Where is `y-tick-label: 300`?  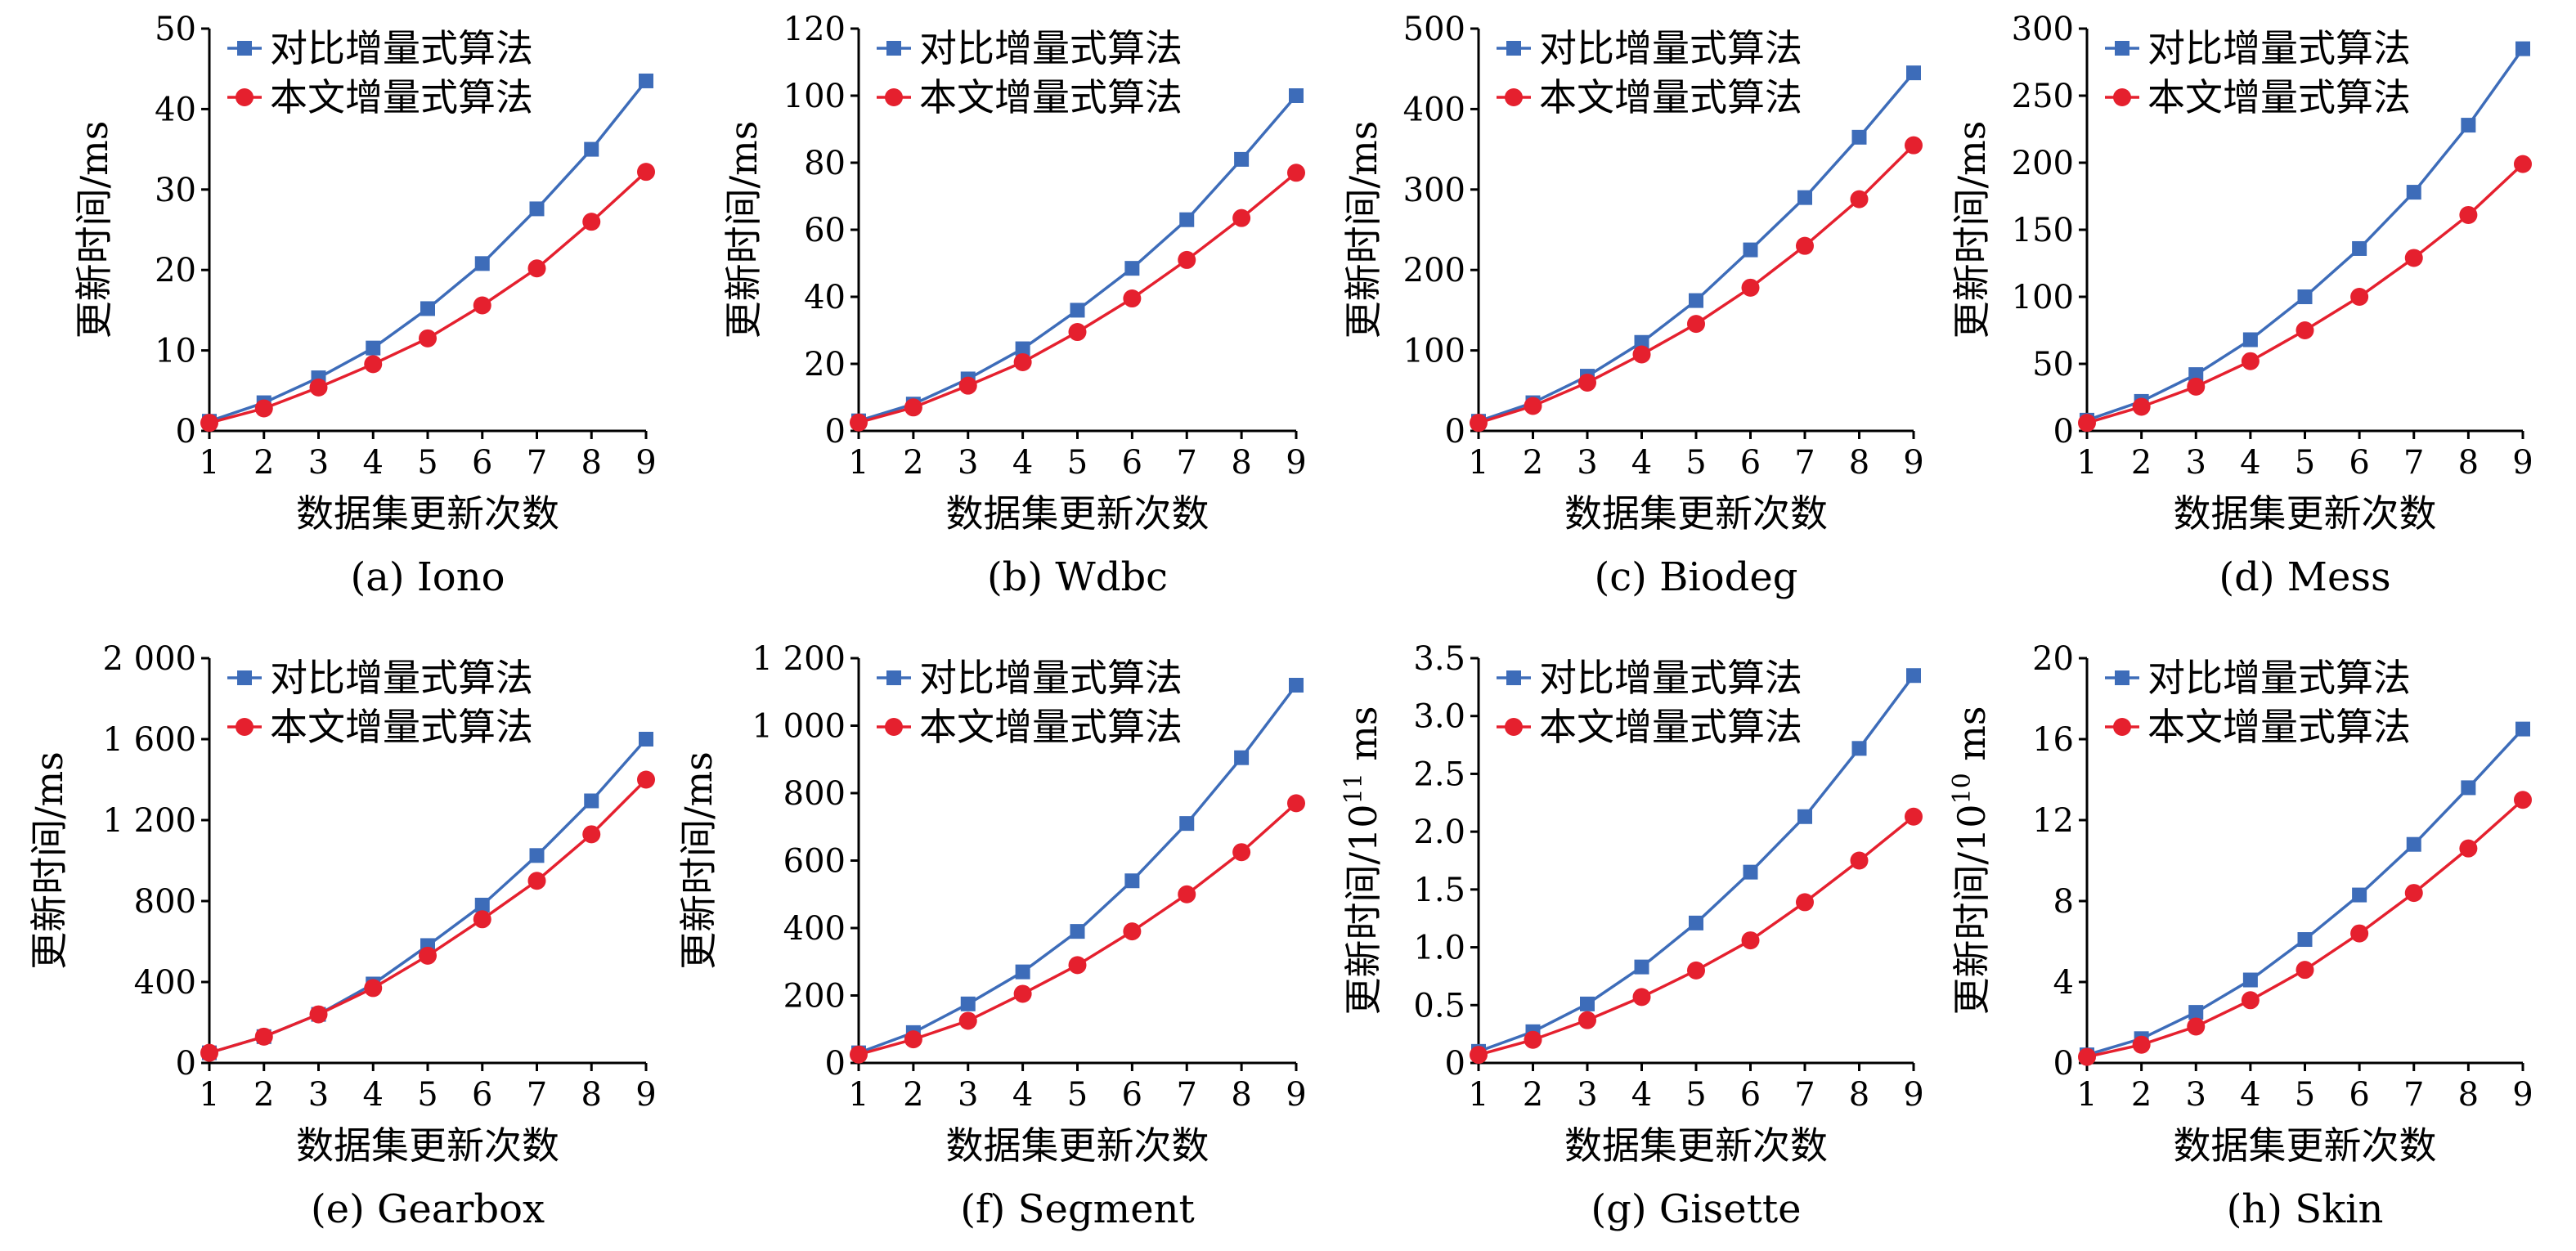
y-tick-label: 300 is located at coordinates (1434, 190).